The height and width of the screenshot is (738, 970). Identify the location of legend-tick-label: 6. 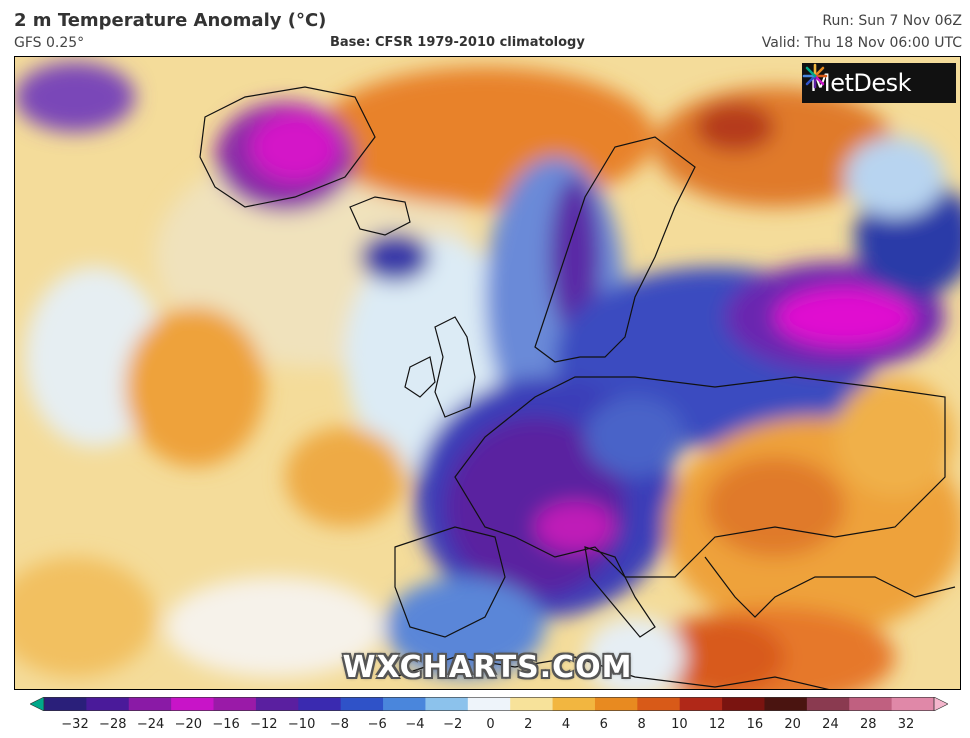
(603, 724).